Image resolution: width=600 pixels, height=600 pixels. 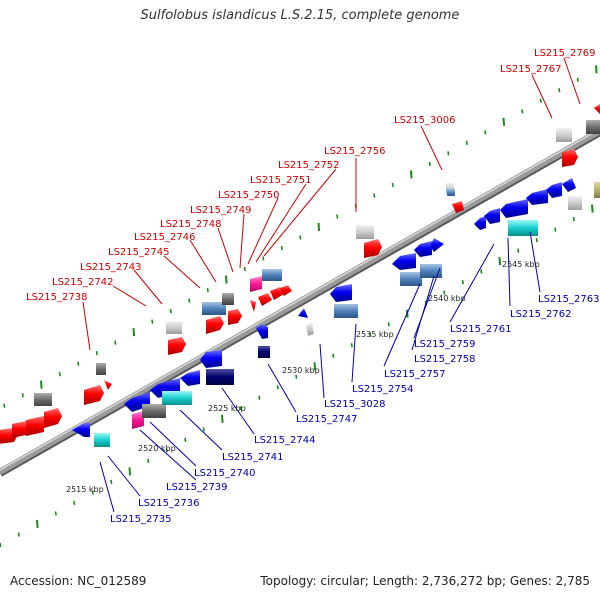 I want to click on gene-label: LS215_2758, so click(x=444, y=359).